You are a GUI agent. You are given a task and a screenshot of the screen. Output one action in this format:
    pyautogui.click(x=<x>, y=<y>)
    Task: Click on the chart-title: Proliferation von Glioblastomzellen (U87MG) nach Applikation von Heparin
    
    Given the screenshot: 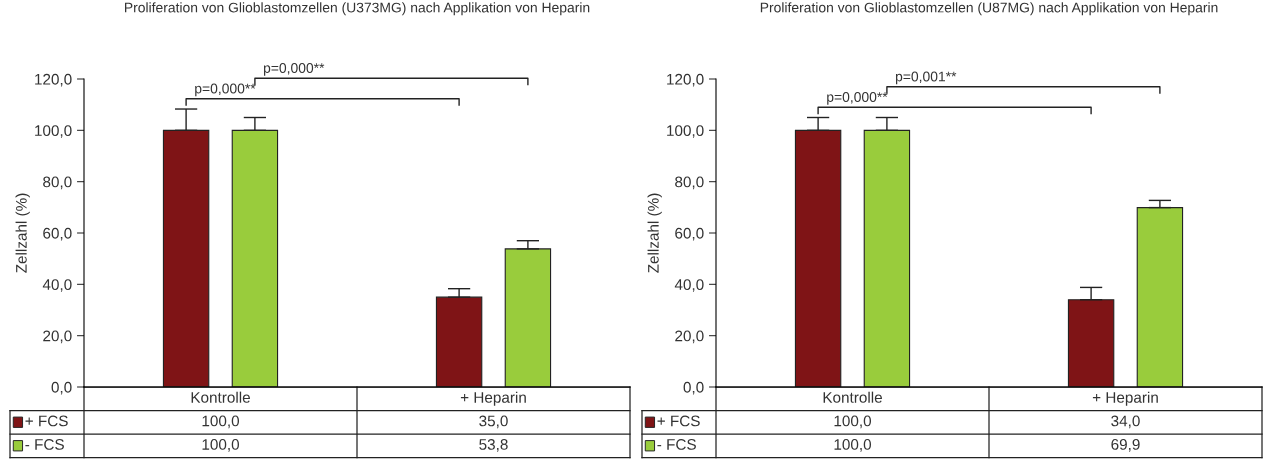 What is the action you would take?
    pyautogui.click(x=989, y=9)
    